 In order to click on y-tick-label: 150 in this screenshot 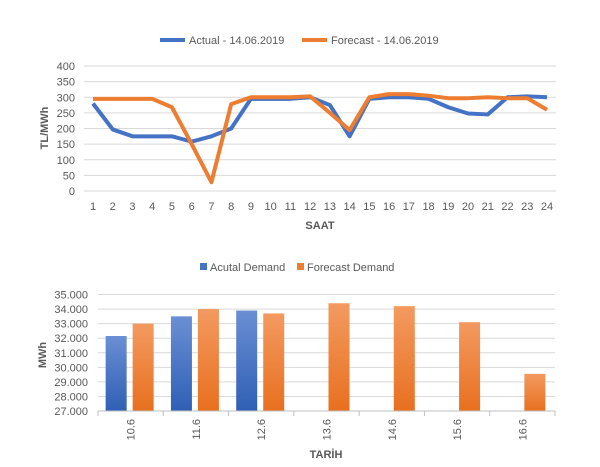, I will do `click(66, 145)`.